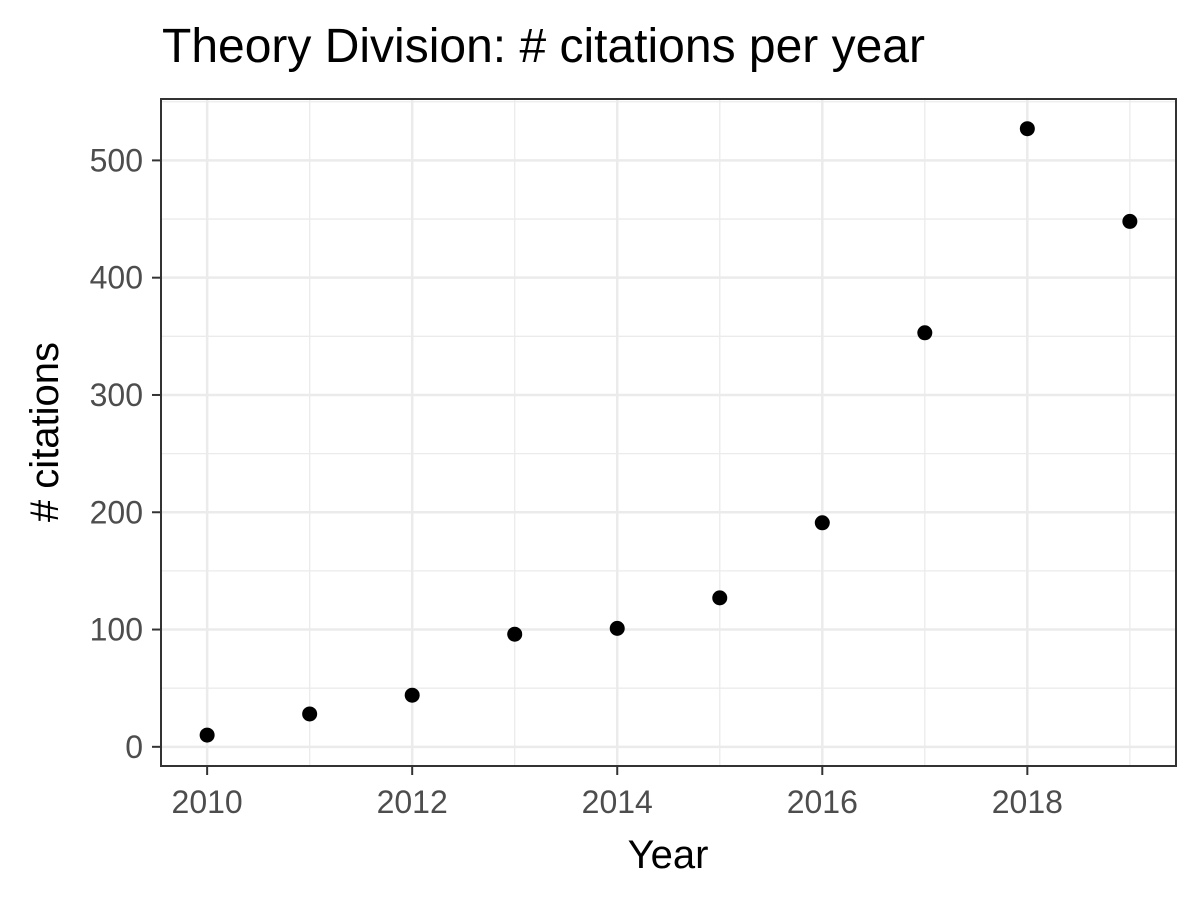 This screenshot has height=900, width=1200. Describe the element at coordinates (116, 512) in the screenshot. I see `y-tick-label: 200` at that location.